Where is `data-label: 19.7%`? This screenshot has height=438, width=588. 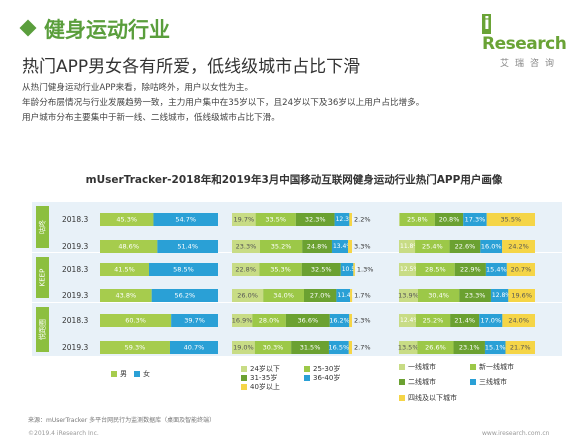 data-label: 19.7% is located at coordinates (243, 220).